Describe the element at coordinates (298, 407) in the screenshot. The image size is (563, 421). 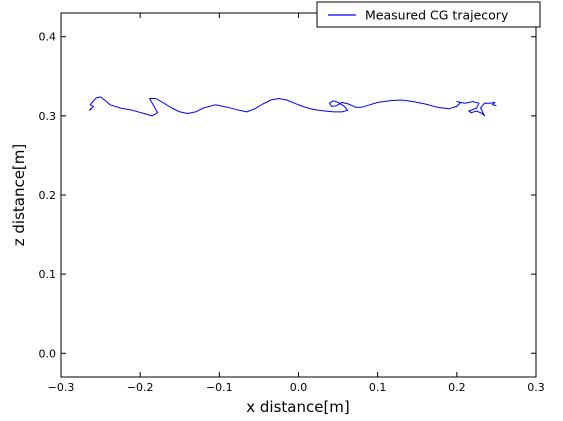
I see `x-axis-label: x distance[m]` at that location.